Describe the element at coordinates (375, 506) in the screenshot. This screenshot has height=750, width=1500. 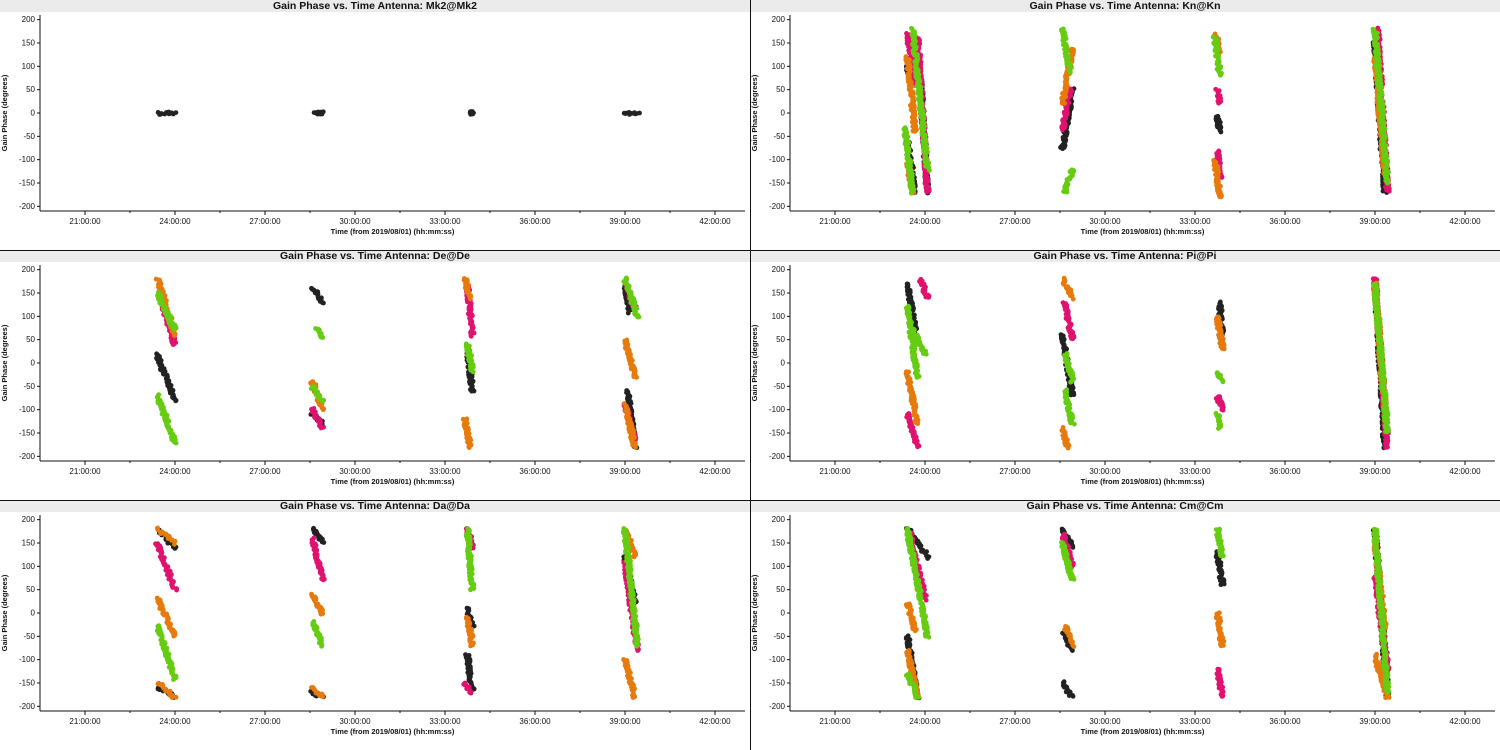
I see `panel-title: Gain Phase vs. Time Antenna: Da@Da` at that location.